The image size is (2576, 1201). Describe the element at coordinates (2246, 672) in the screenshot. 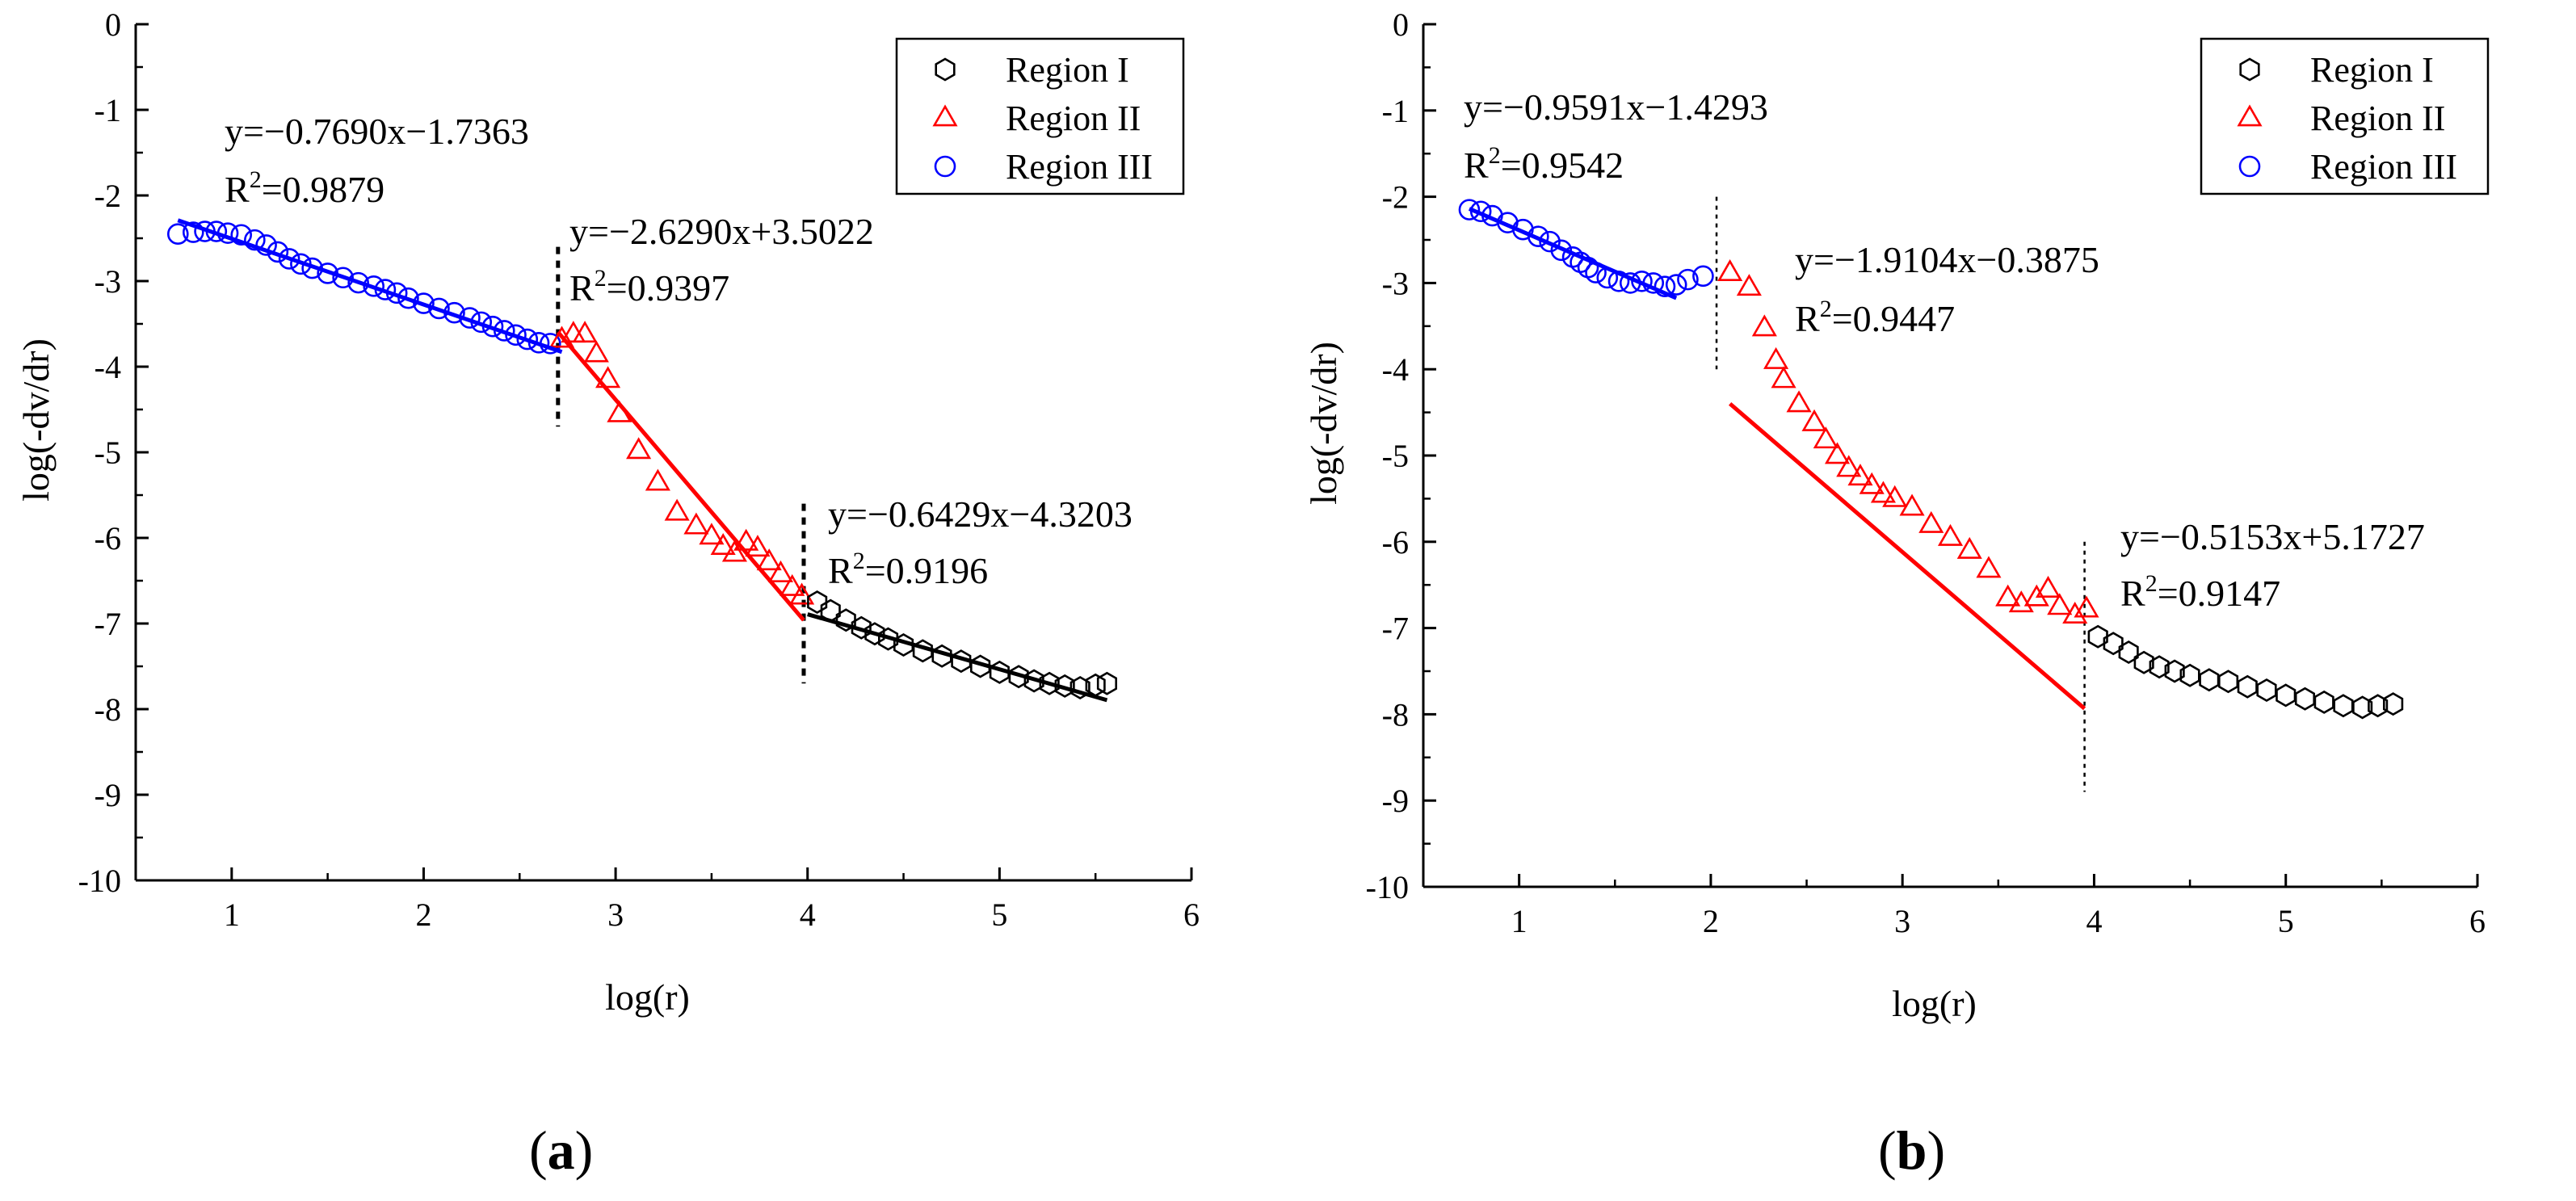

I see `panel-b-series-region-i` at that location.